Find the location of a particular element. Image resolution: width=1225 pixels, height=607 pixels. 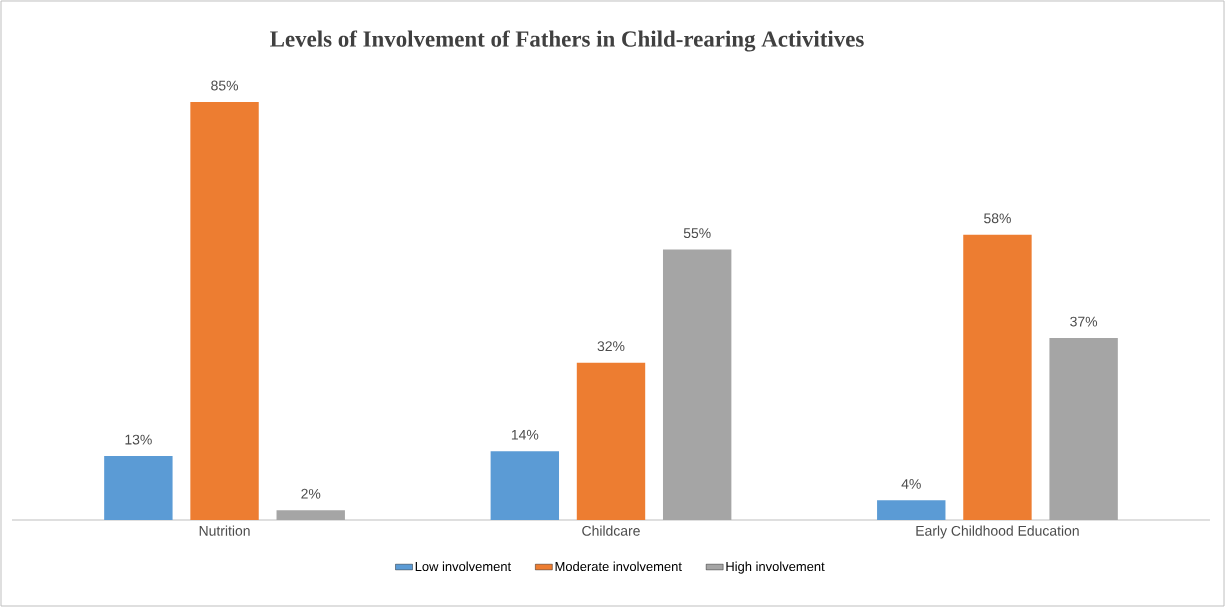

data-label: 37% is located at coordinates (1084, 321).